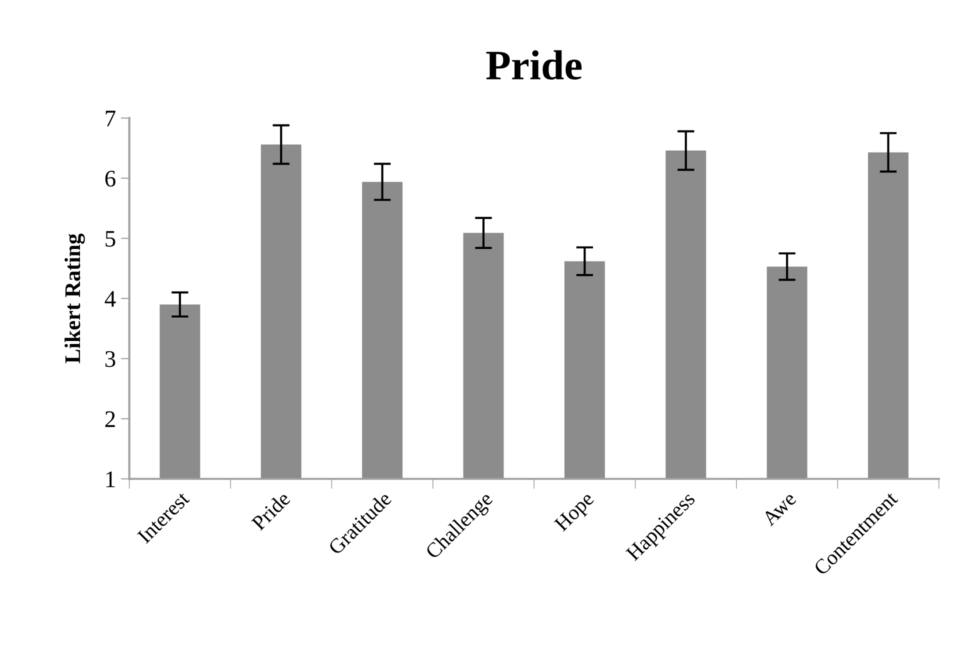  I want to click on y-tick-label: 5, so click(111, 239).